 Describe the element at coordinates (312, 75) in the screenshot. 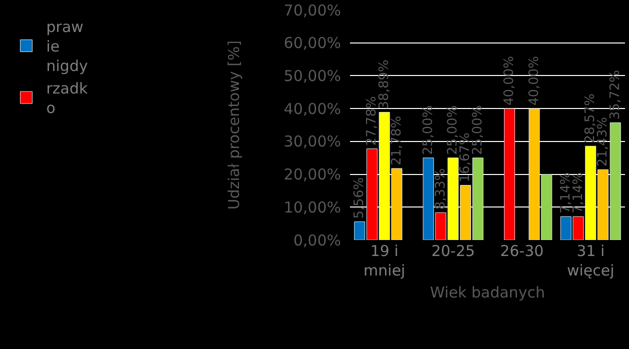

I see `y-tick-label: 50,00%` at that location.